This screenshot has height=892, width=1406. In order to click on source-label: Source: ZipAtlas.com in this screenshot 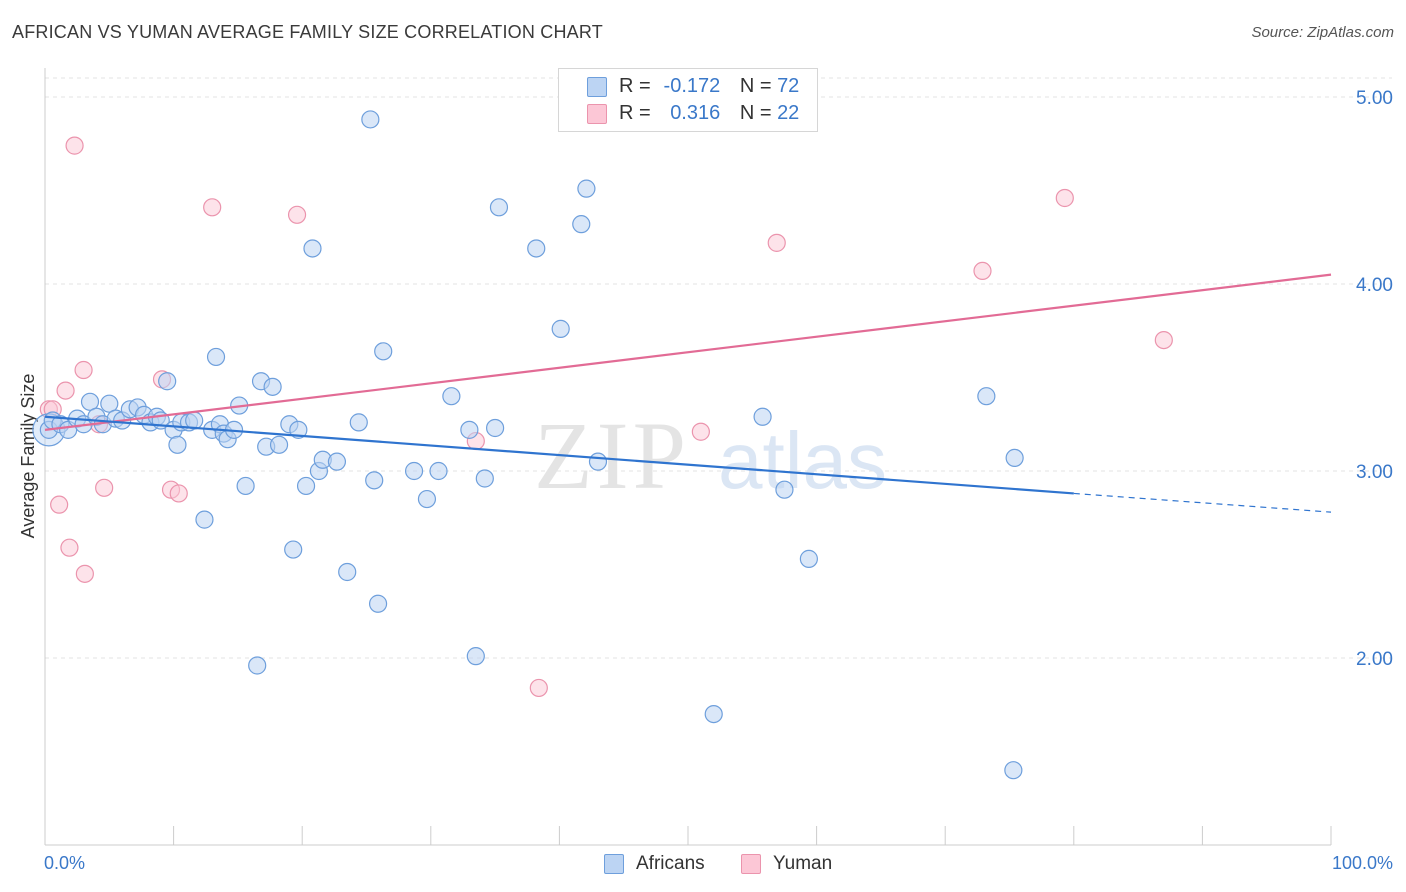, I will do `click(1322, 32)`.